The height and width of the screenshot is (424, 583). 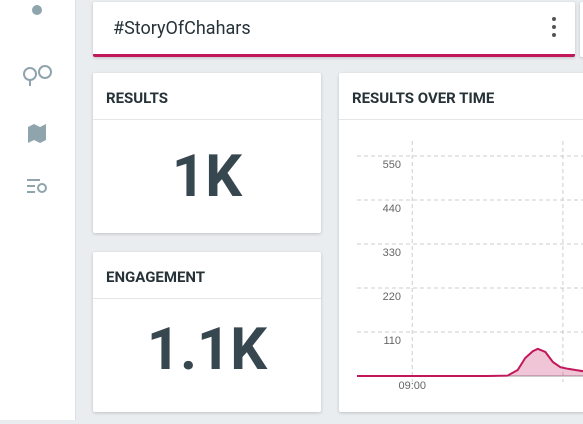 What do you see at coordinates (554, 28) in the screenshot?
I see `menu-button` at bounding box center [554, 28].